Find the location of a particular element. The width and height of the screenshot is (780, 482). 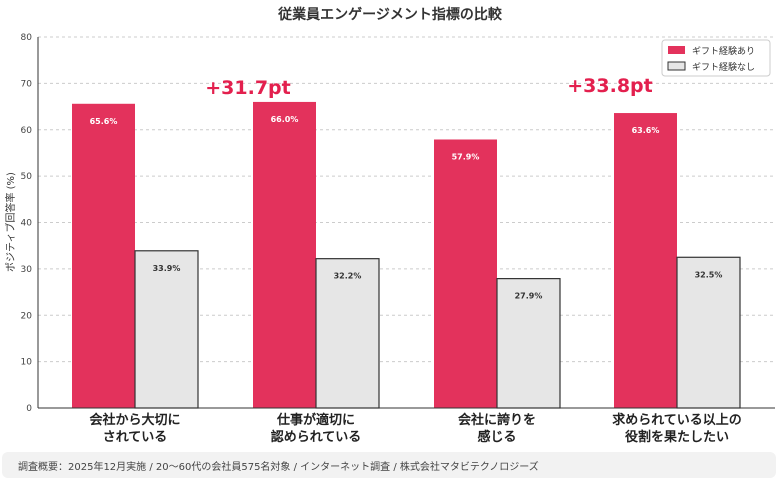

legend is located at coordinates (716, 58).